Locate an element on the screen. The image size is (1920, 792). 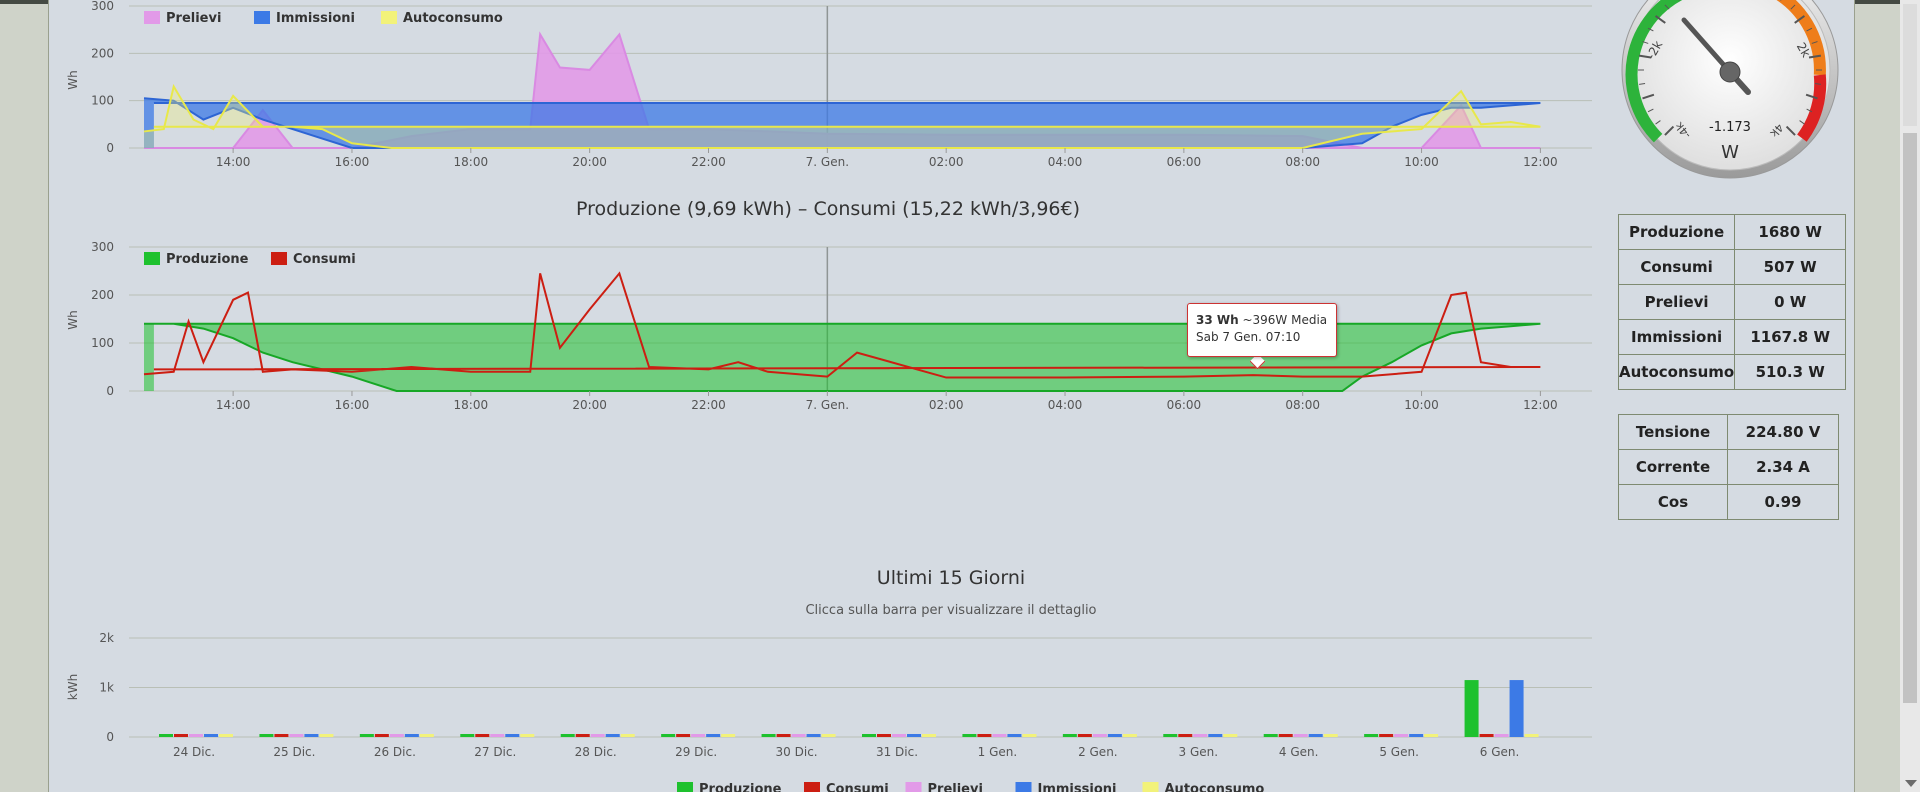
stat-value: 510.3 W is located at coordinates (1790, 372).